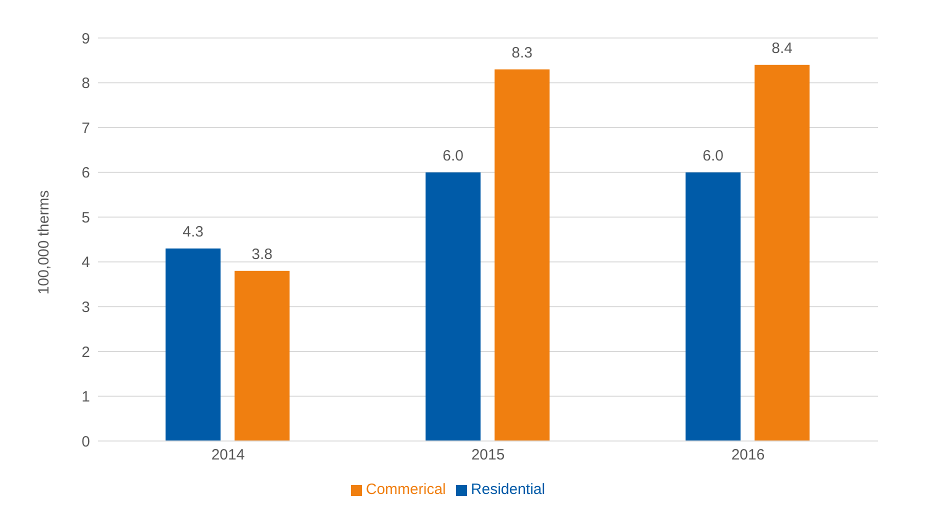  What do you see at coordinates (43, 242) in the screenshot?
I see `y-axis-title: 100,000 therms` at bounding box center [43, 242].